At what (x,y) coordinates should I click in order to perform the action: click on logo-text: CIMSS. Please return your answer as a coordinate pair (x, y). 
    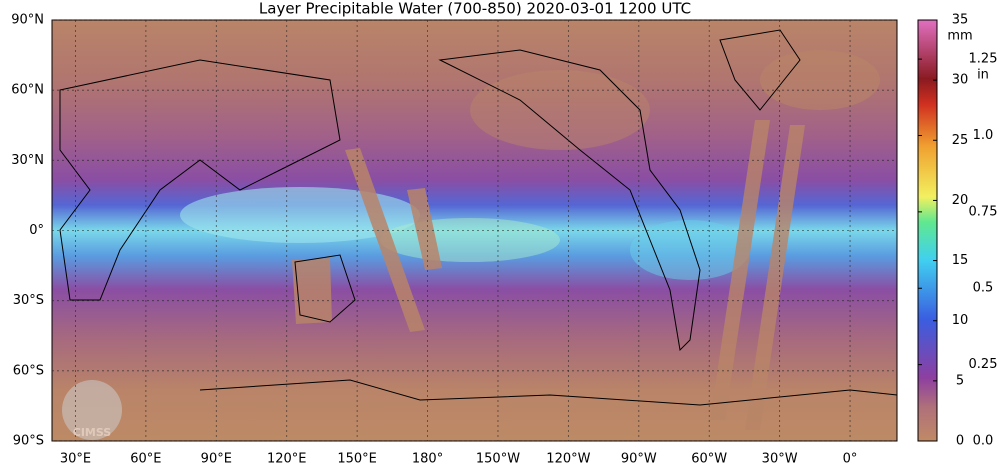
    Looking at the image, I should click on (92, 432).